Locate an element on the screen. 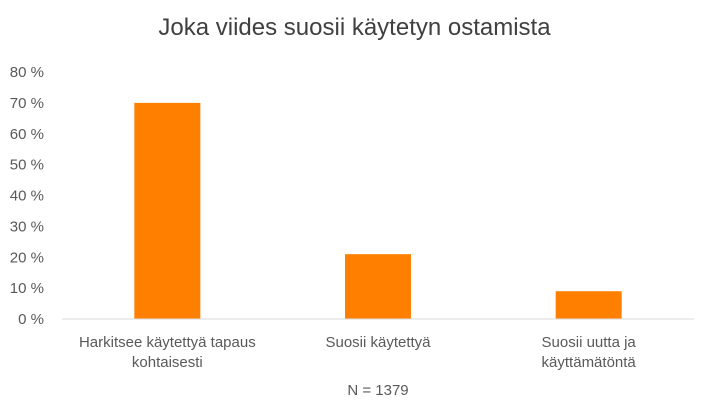 The width and height of the screenshot is (709, 413). chart-title: Joka viides suosii käytetyn ostamista is located at coordinates (354, 27).